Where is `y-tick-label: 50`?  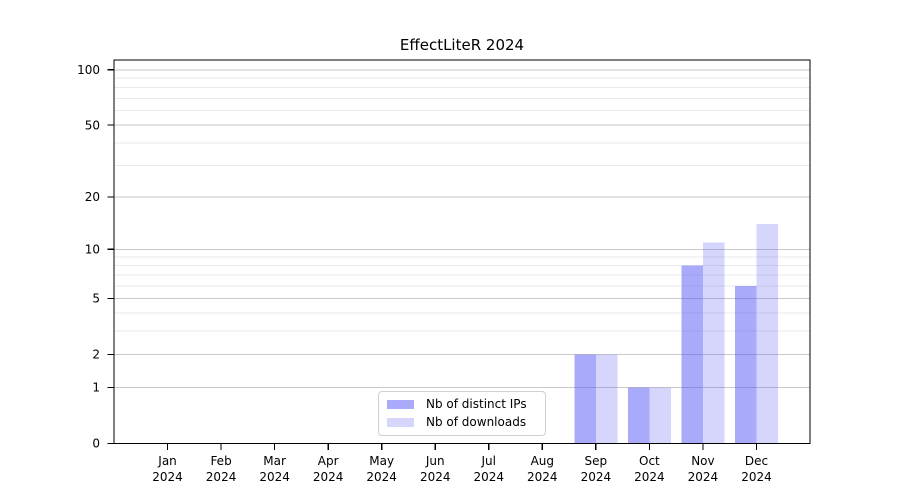
y-tick-label: 50 is located at coordinates (92, 125).